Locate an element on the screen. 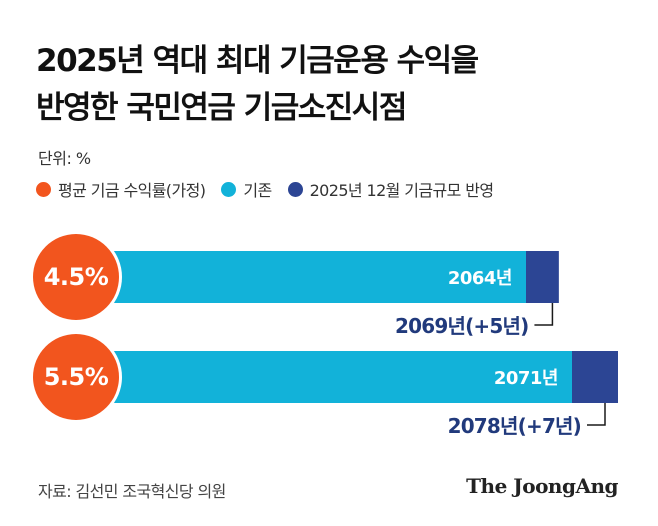 The width and height of the screenshot is (658, 526). legend-swatch-rate is located at coordinates (43, 189).